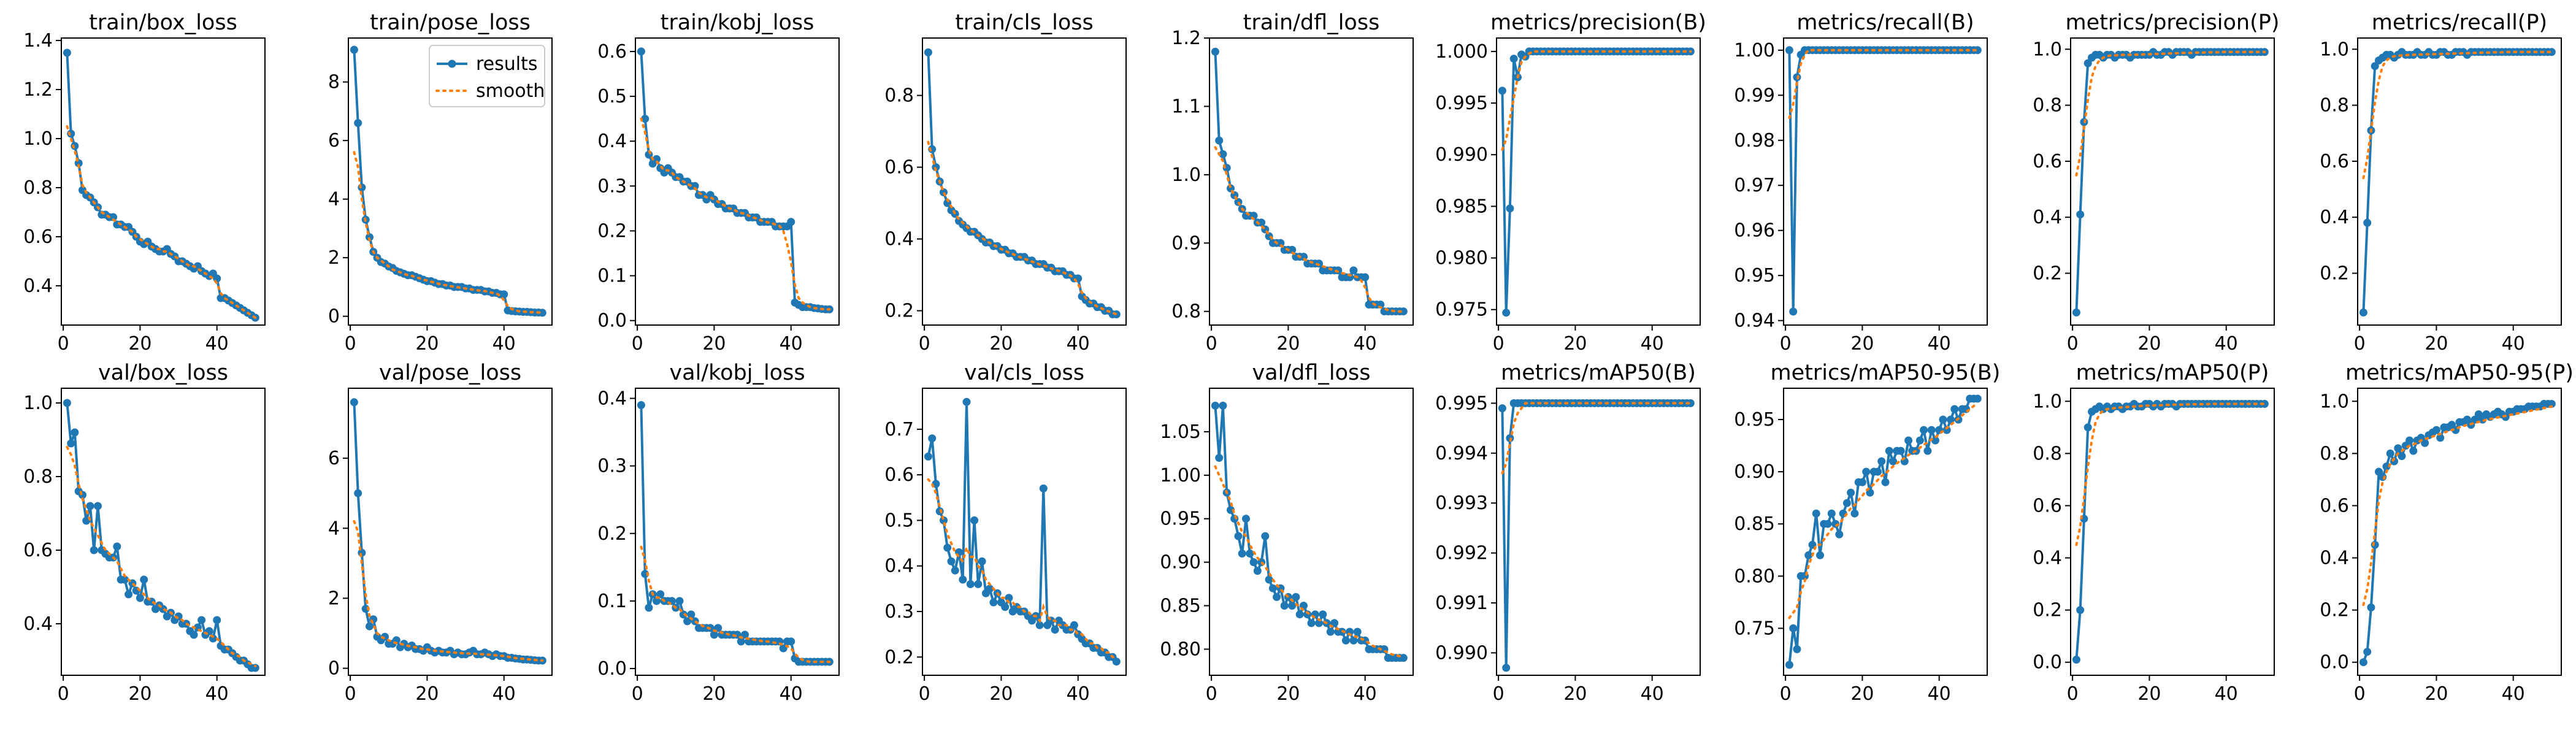  Describe the element at coordinates (1180, 562) in the screenshot. I see `y-tick-label: 0.90` at that location.